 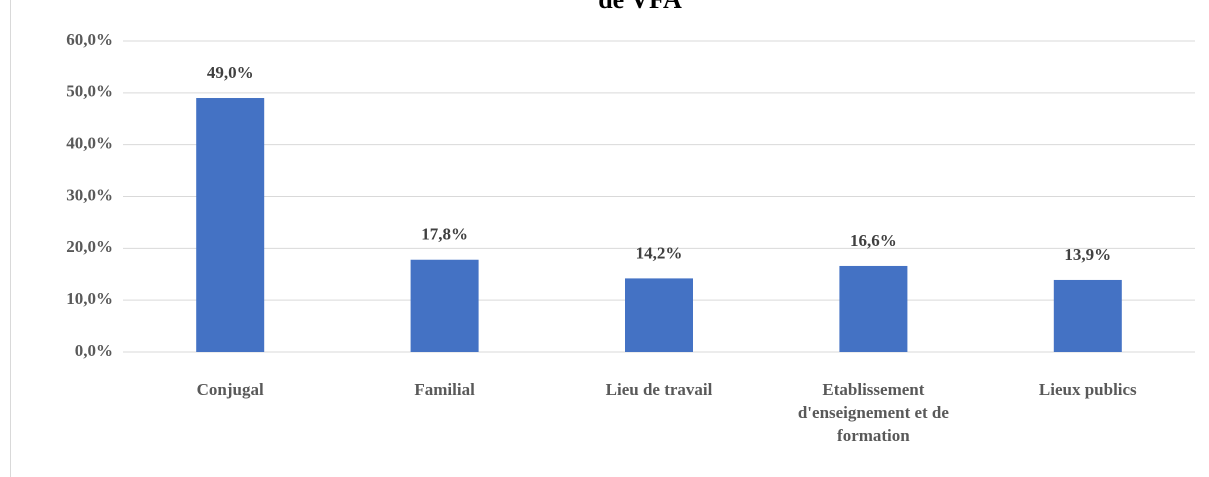 I want to click on x-tick-label-box: Lieux publics, so click(x=1087, y=389).